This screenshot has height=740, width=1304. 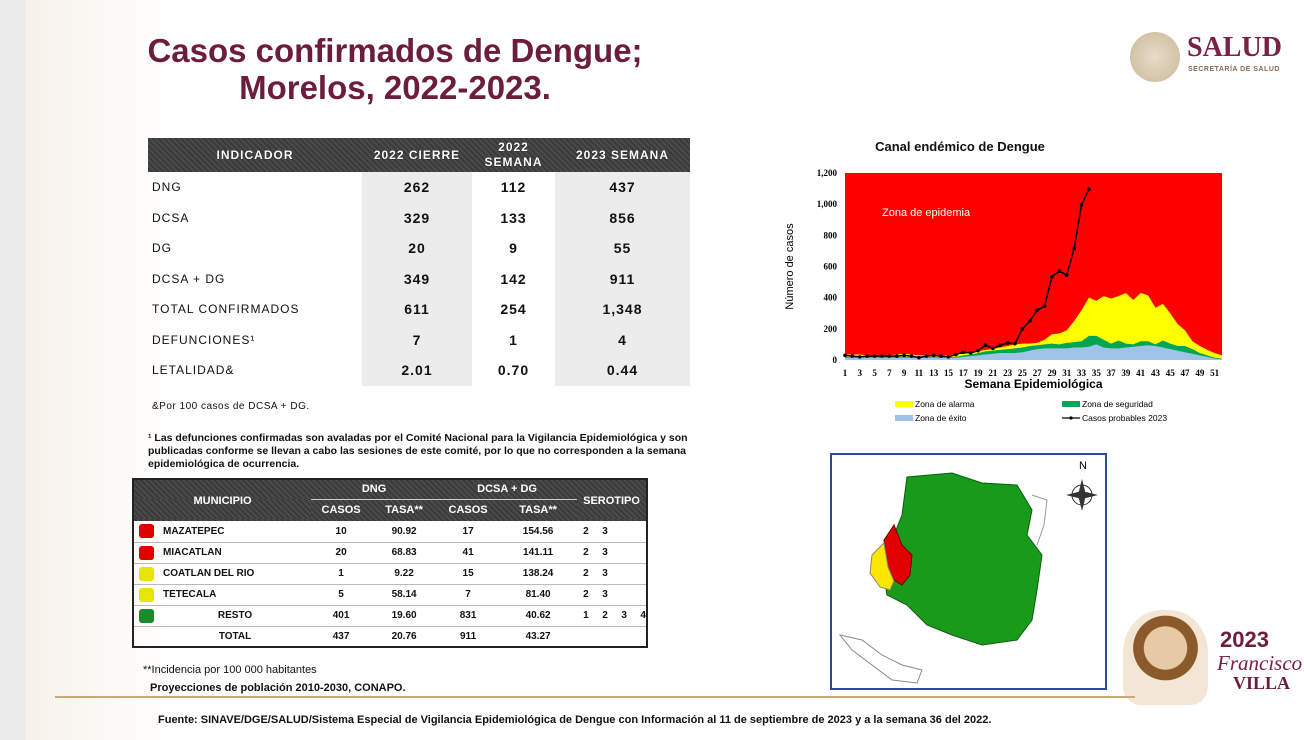 What do you see at coordinates (831, 267) in the screenshot?
I see `y-tick-label: 600` at bounding box center [831, 267].